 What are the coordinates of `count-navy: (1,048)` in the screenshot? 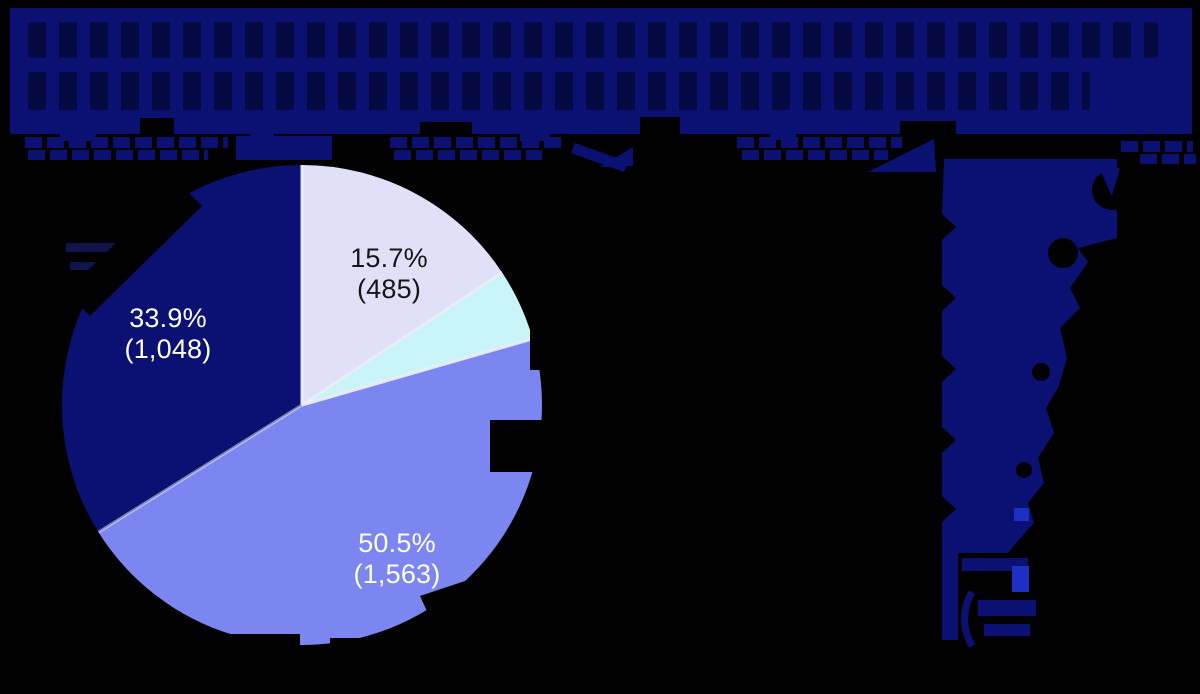 It's located at (168, 349).